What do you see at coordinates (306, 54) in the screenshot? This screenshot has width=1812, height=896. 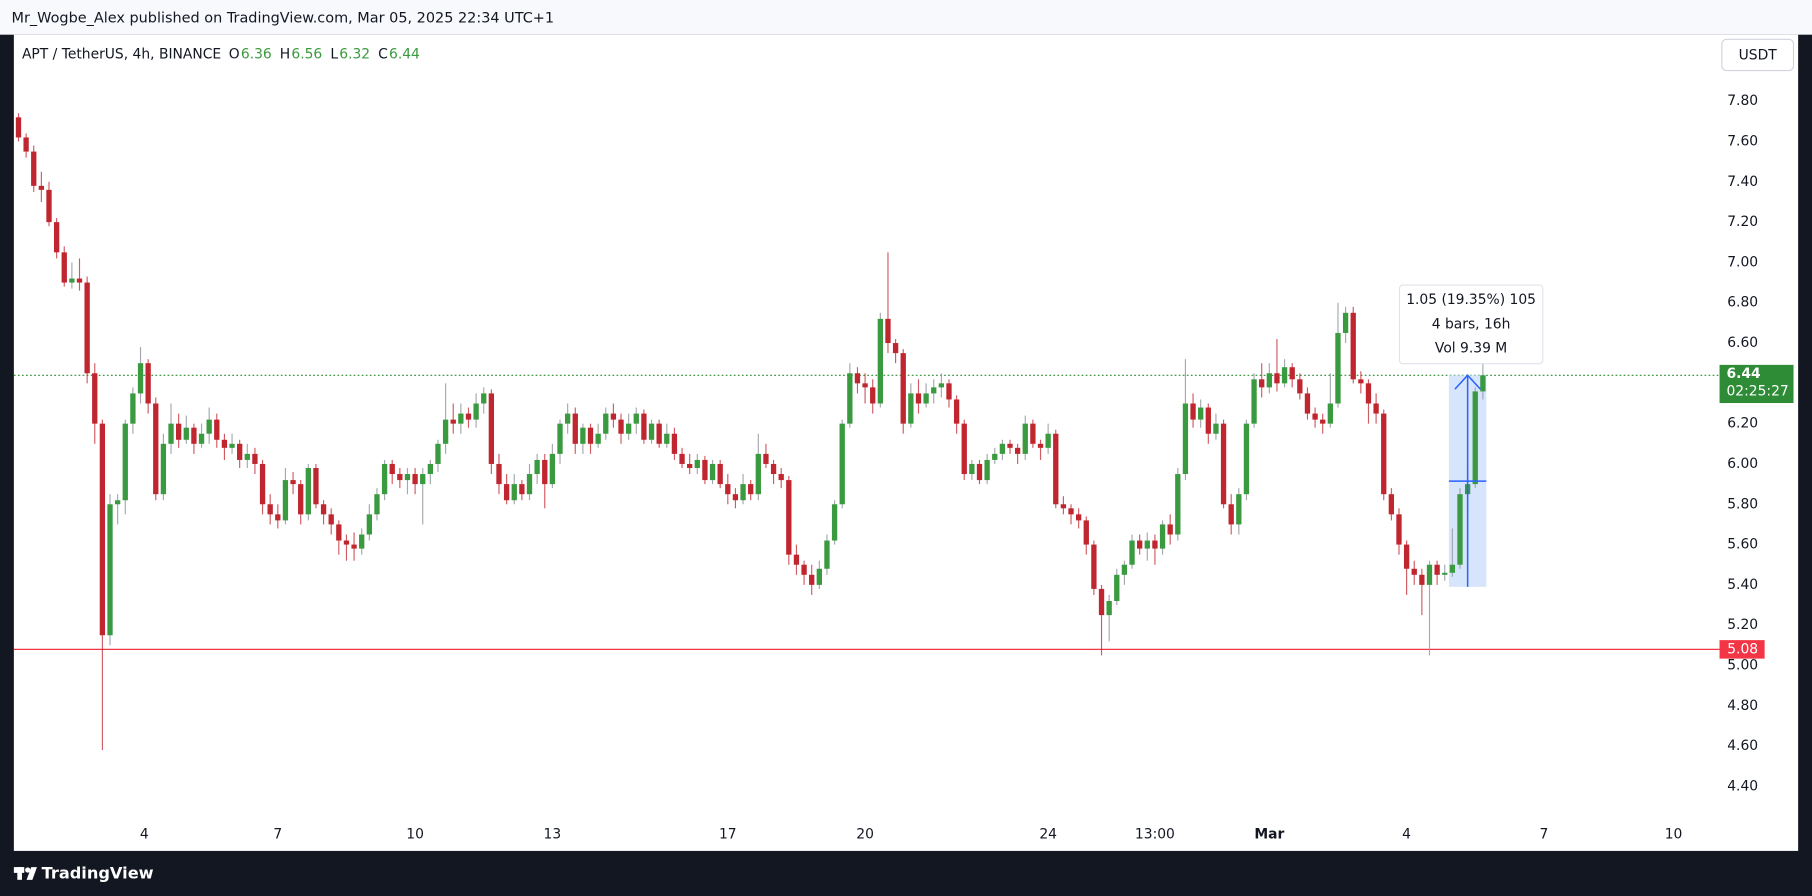 I see `ohlc-value: 6.56` at bounding box center [306, 54].